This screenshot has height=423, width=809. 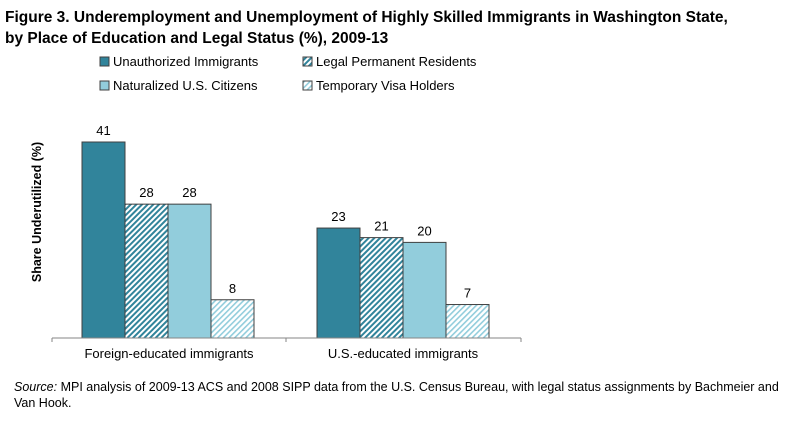 What do you see at coordinates (403, 353) in the screenshot?
I see `x-tick-label: U.S.-educated immigrants` at bounding box center [403, 353].